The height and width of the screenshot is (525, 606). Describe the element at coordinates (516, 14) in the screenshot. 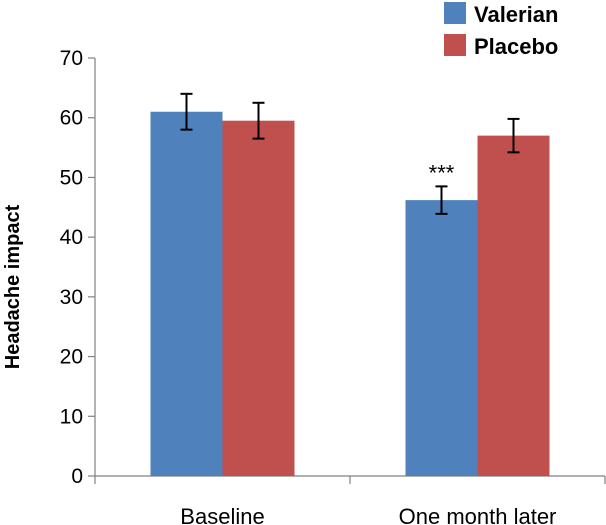

I see `legend-label-valerian: Valerian` at that location.